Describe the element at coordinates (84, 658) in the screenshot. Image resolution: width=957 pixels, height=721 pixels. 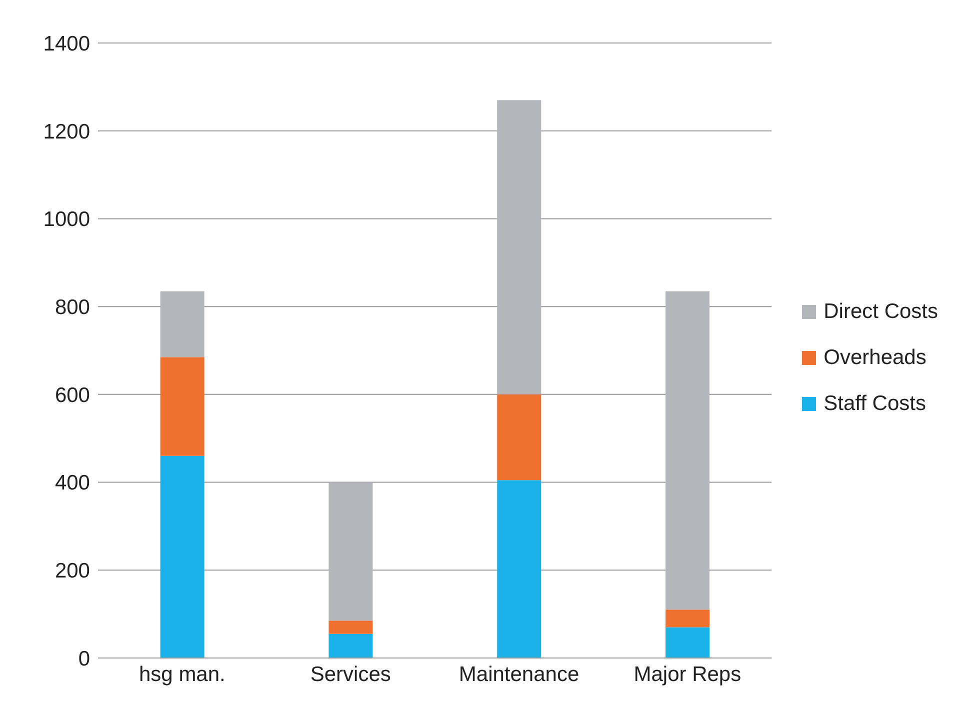
I see `y-tick-label: 0` at that location.